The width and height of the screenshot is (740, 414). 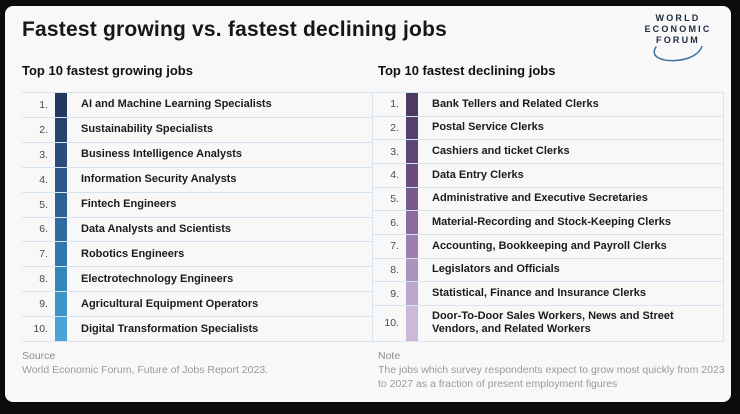 I want to click on table-row: 8. Electrotechnology Engineers, so click(x=197, y=280).